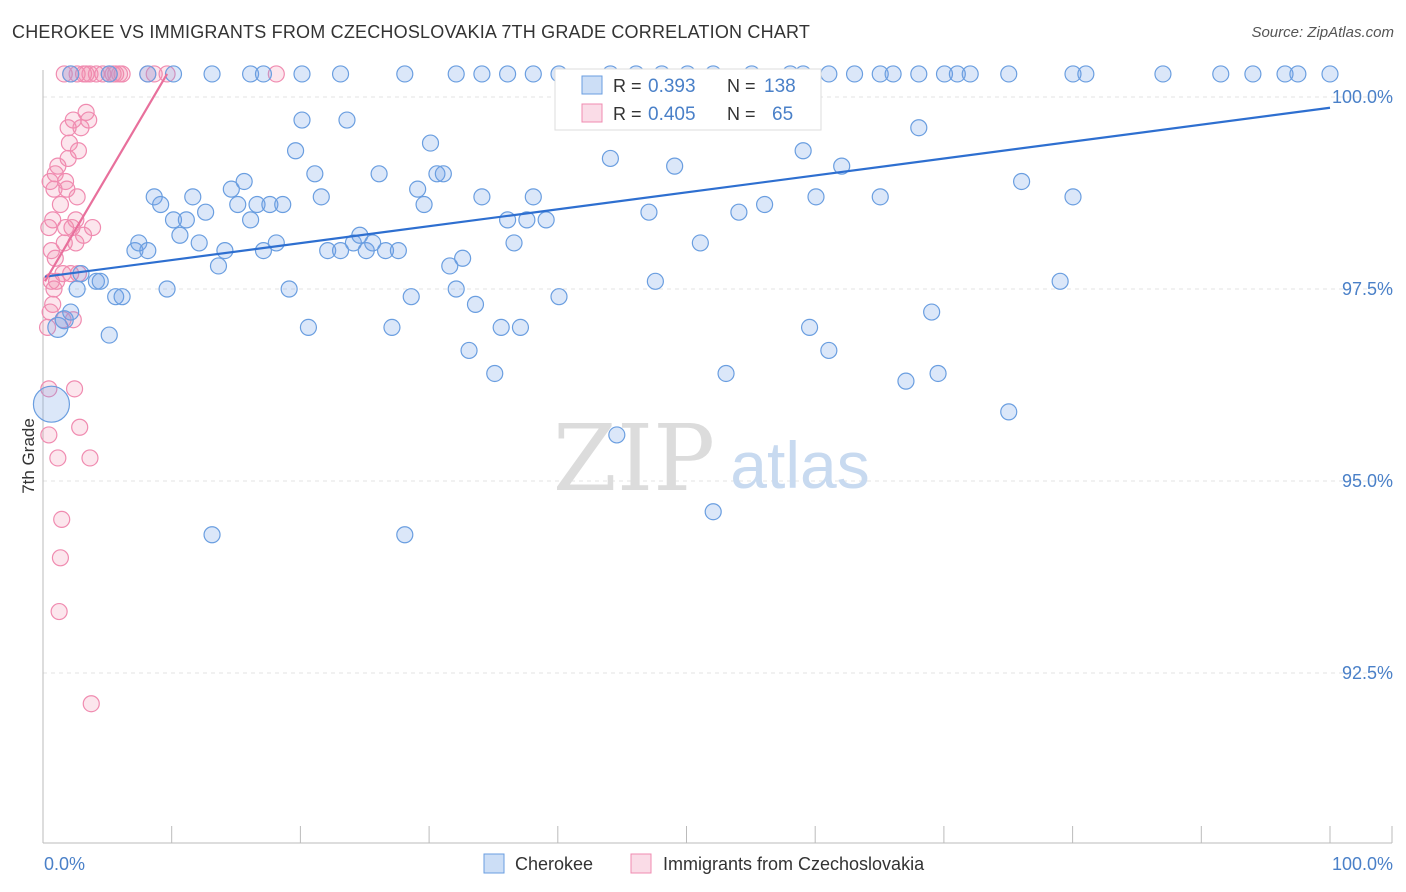  Describe the element at coordinates (688, 99) in the screenshot. I see `correlation-legend: R = 0.393 N = 138 R = 0.405 N = 65` at that location.